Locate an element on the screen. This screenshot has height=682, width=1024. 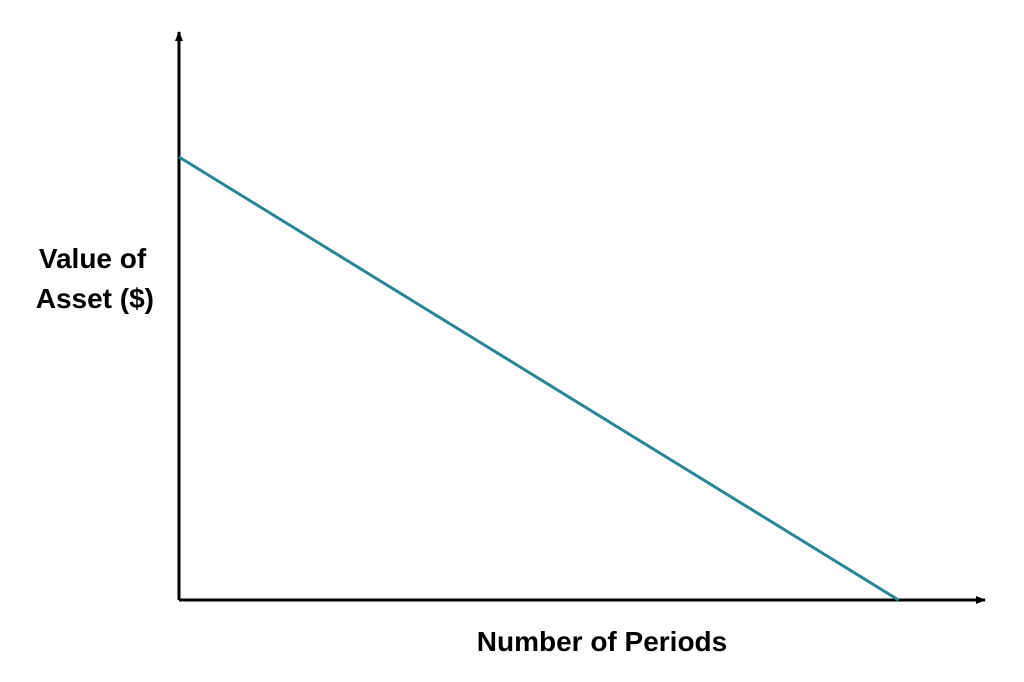
y-axis-title-line-1: Value of is located at coordinates (93, 258).